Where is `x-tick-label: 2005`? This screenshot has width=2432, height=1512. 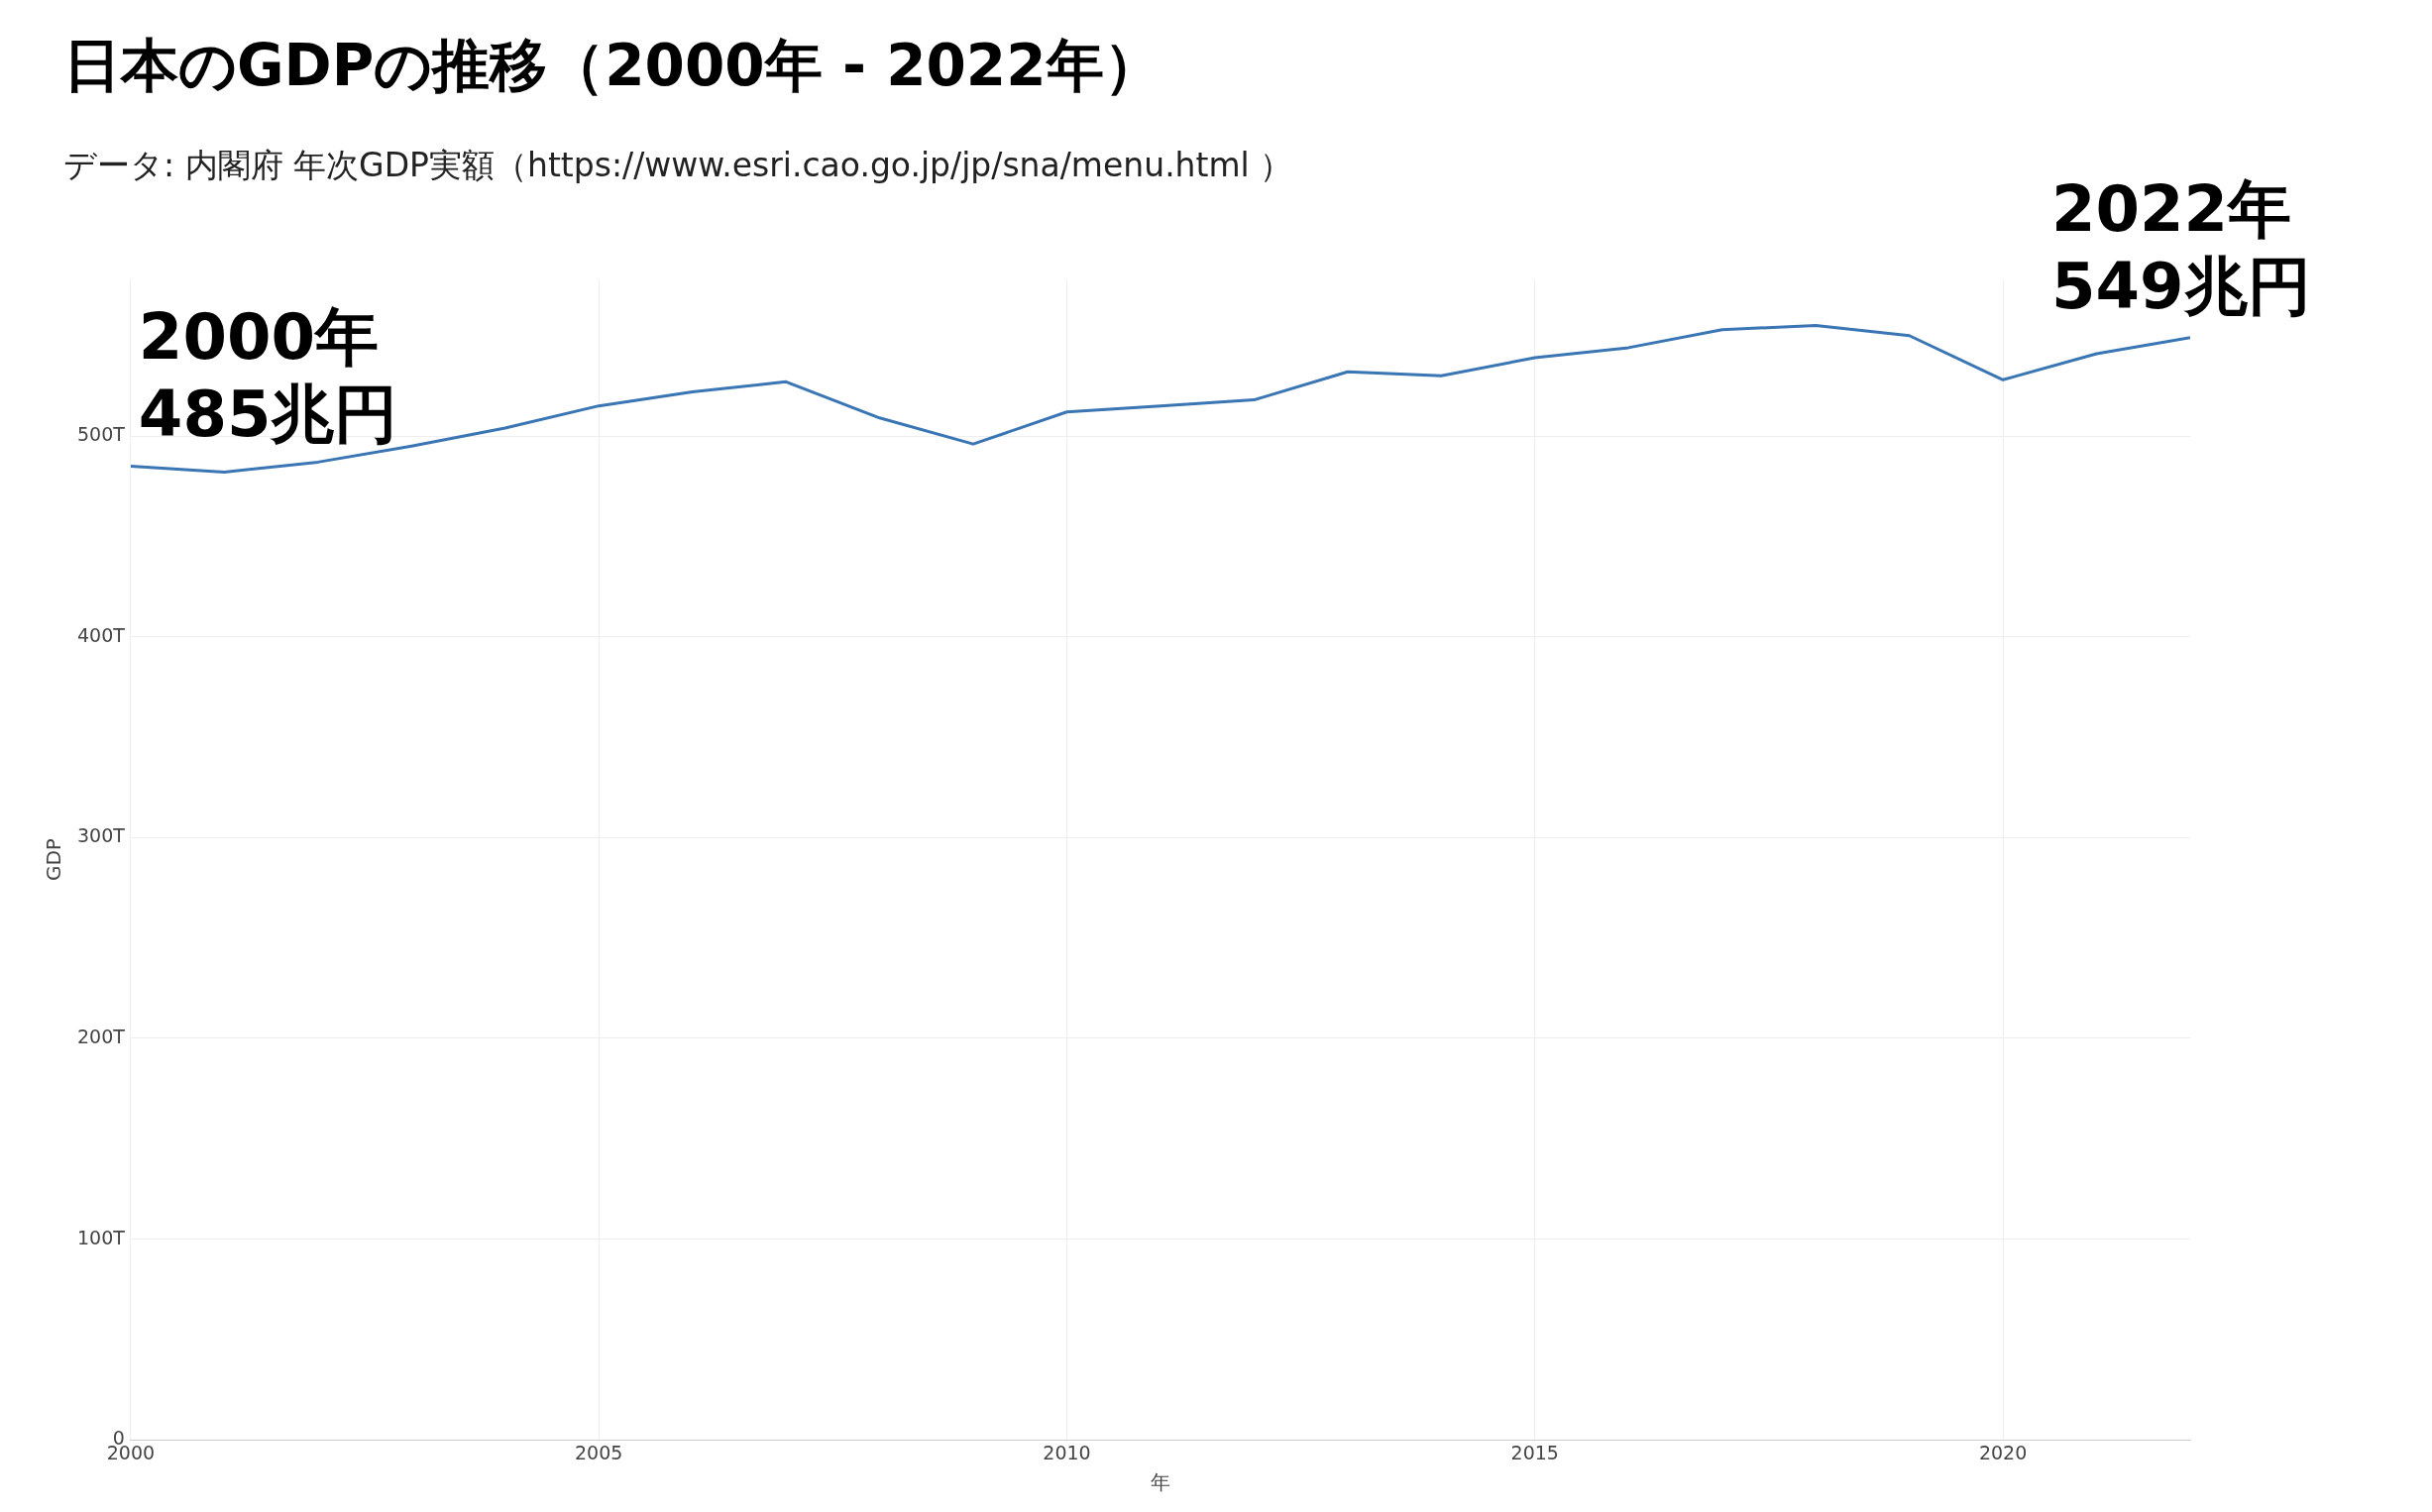
x-tick-label: 2005 is located at coordinates (598, 1452).